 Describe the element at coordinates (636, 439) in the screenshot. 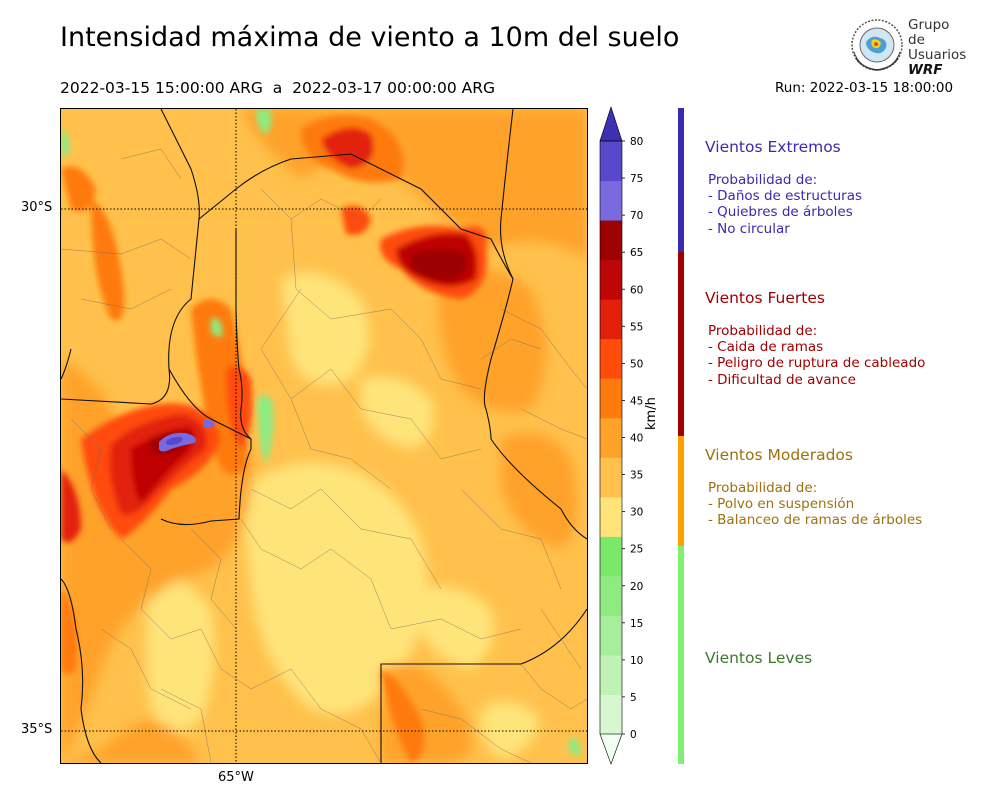

I see `colorbar-tick-label: 40` at that location.